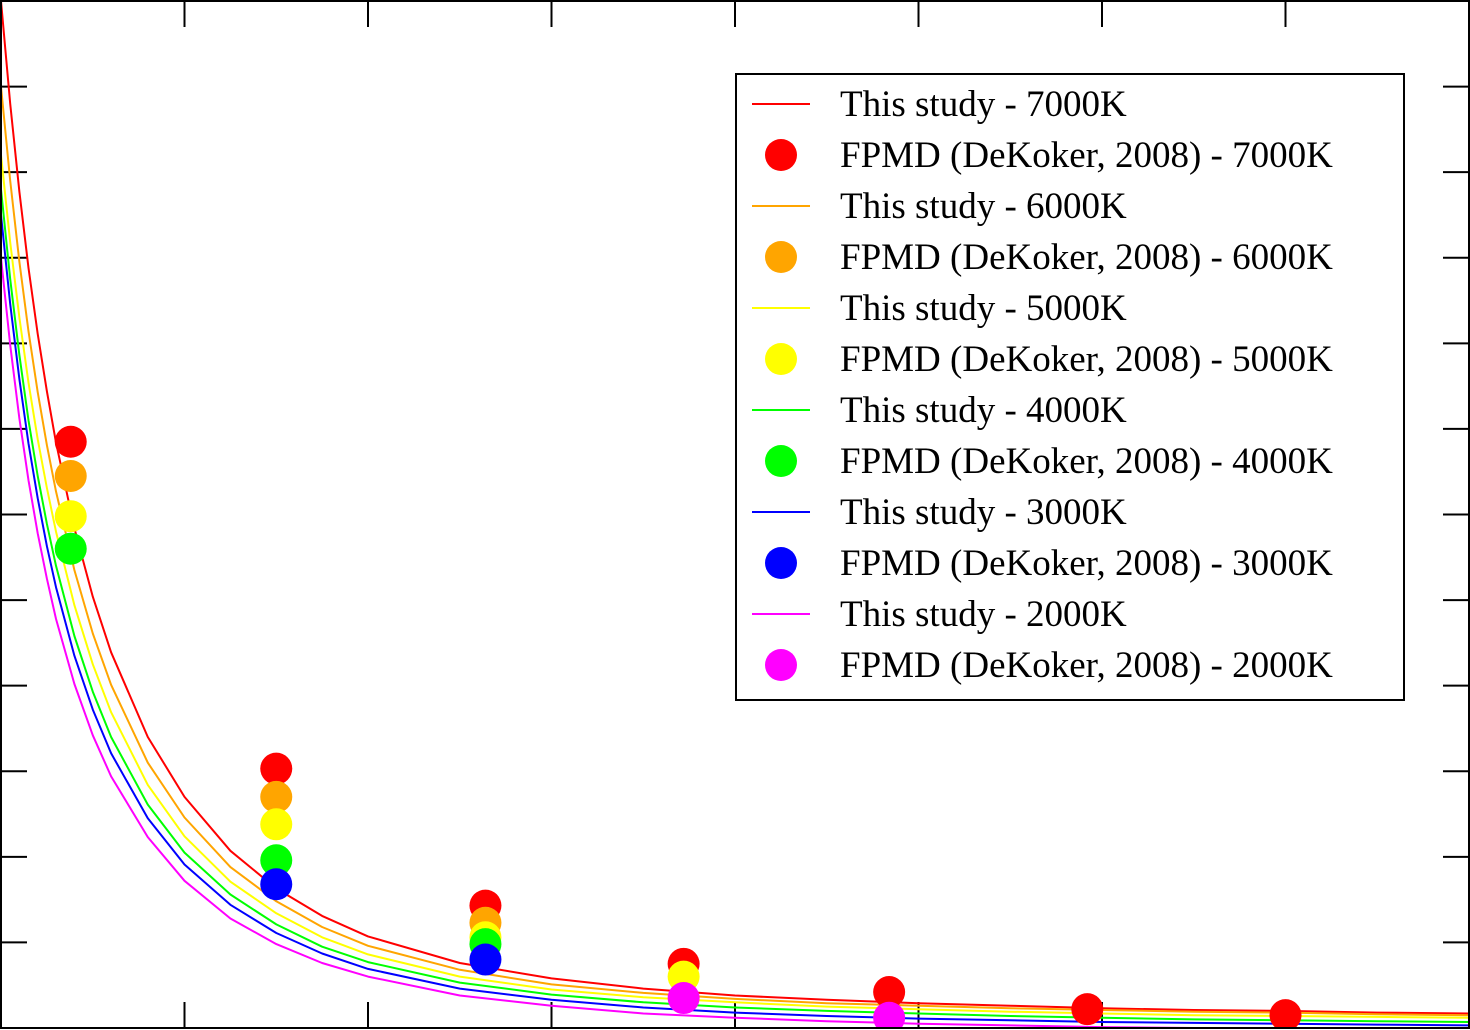  I want to click on legend-label-4: This study - 5000K, so click(983, 308).